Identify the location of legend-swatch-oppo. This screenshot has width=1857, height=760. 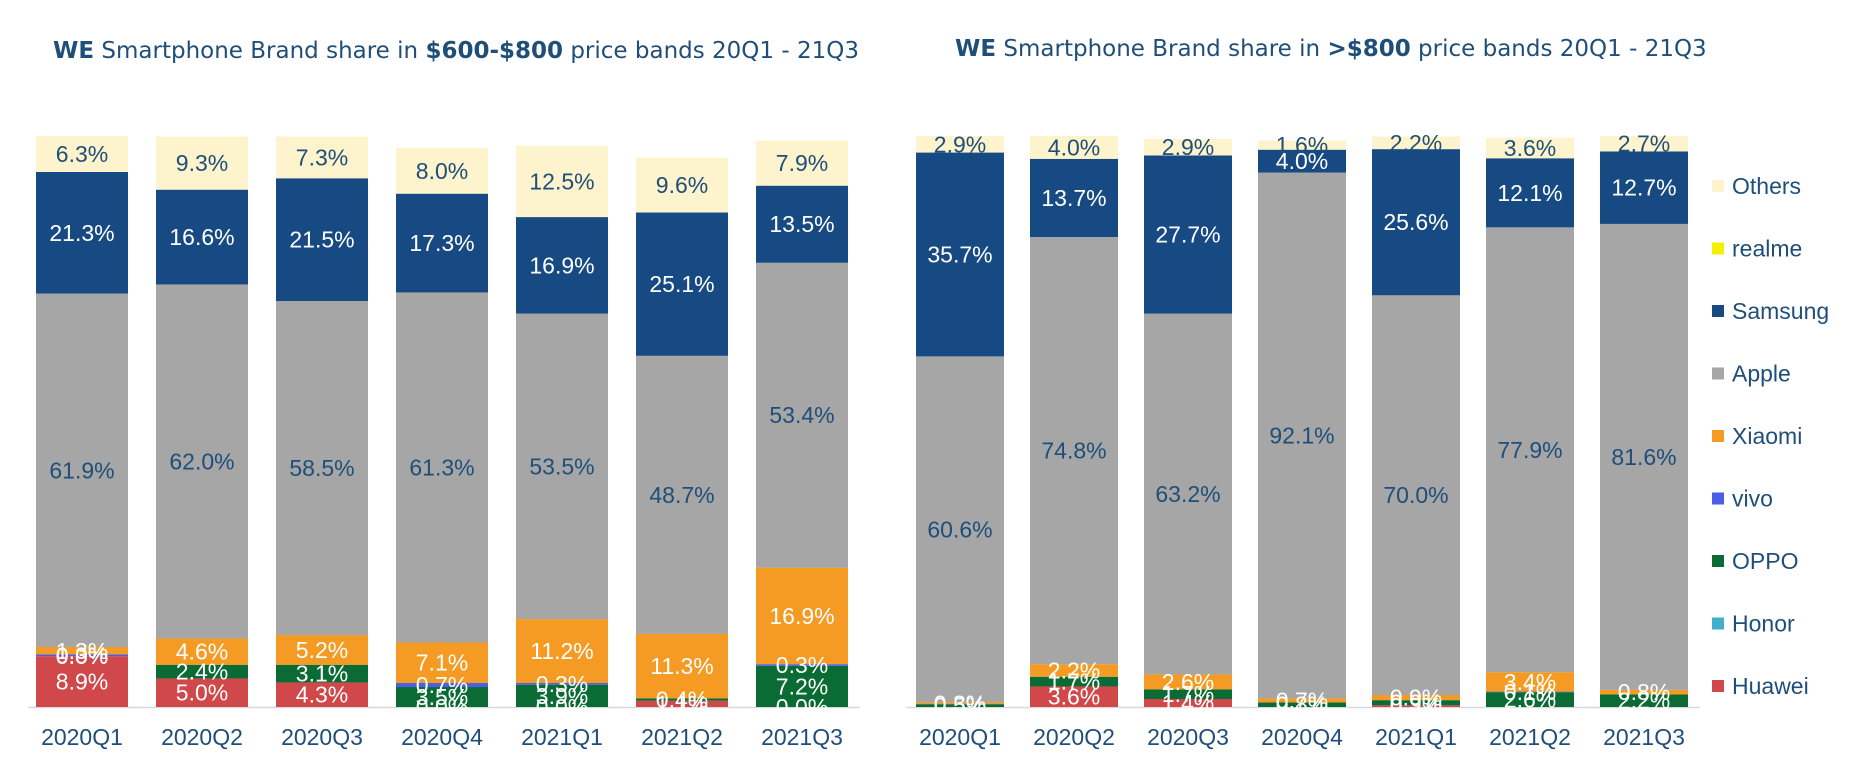
(1718, 561).